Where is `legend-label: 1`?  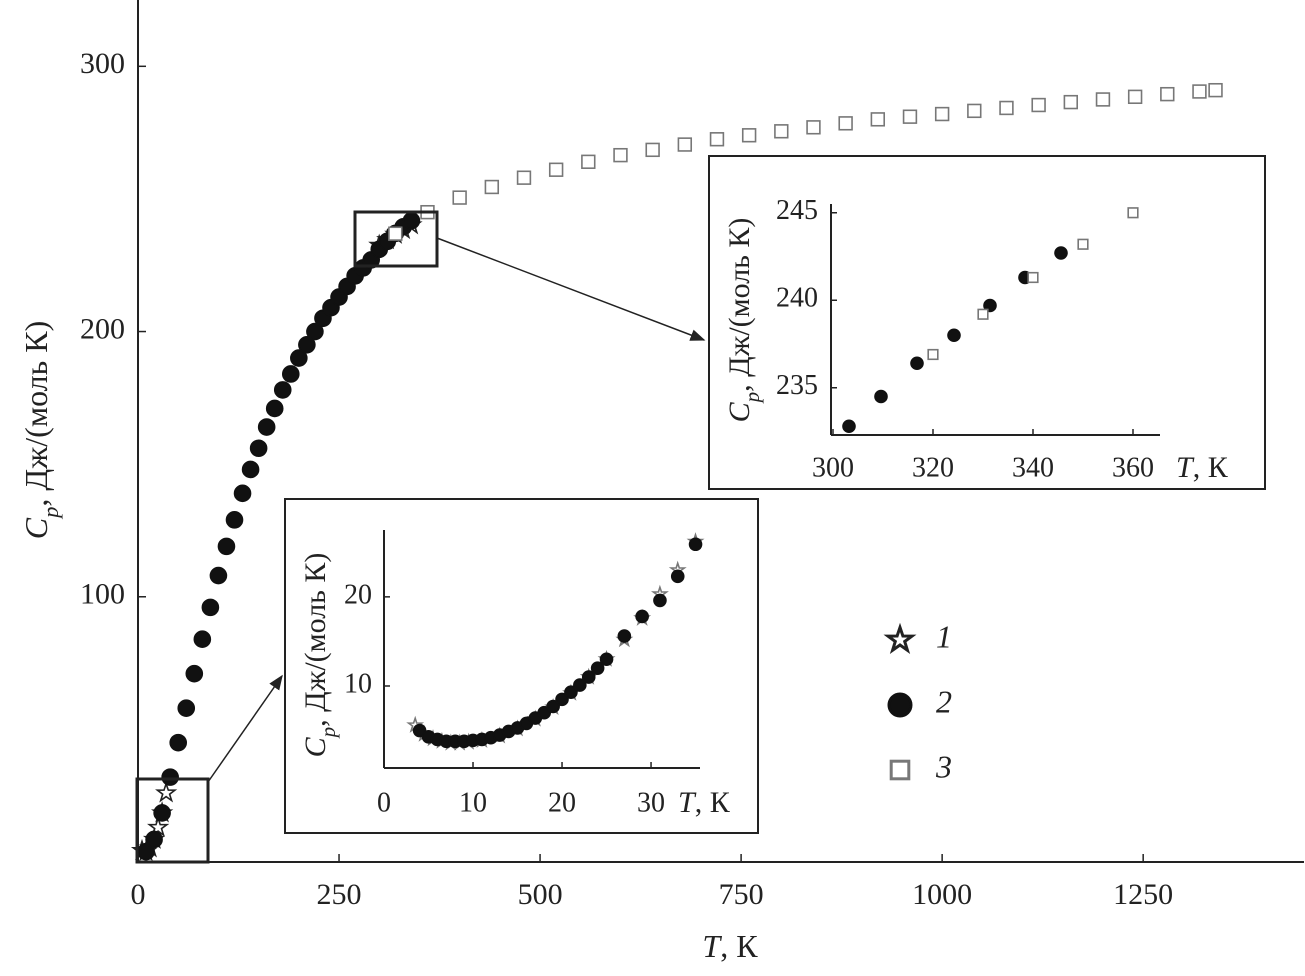 legend-label: 1 is located at coordinates (944, 636).